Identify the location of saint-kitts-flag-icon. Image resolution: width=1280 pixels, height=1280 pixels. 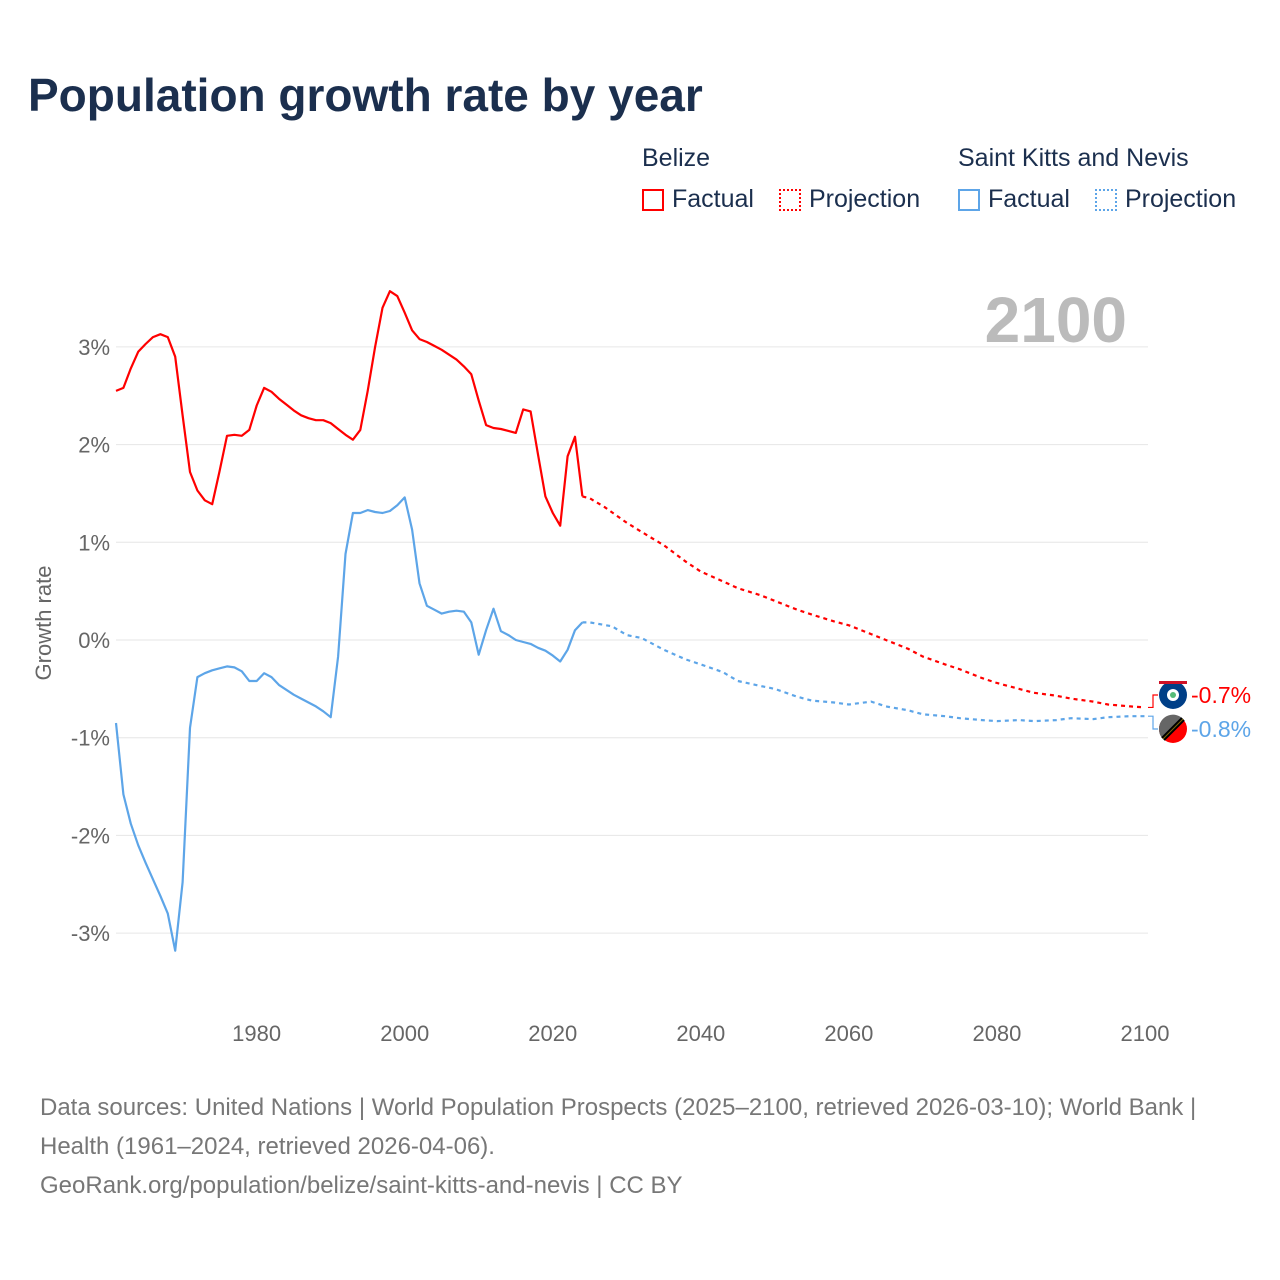
(1172, 728).